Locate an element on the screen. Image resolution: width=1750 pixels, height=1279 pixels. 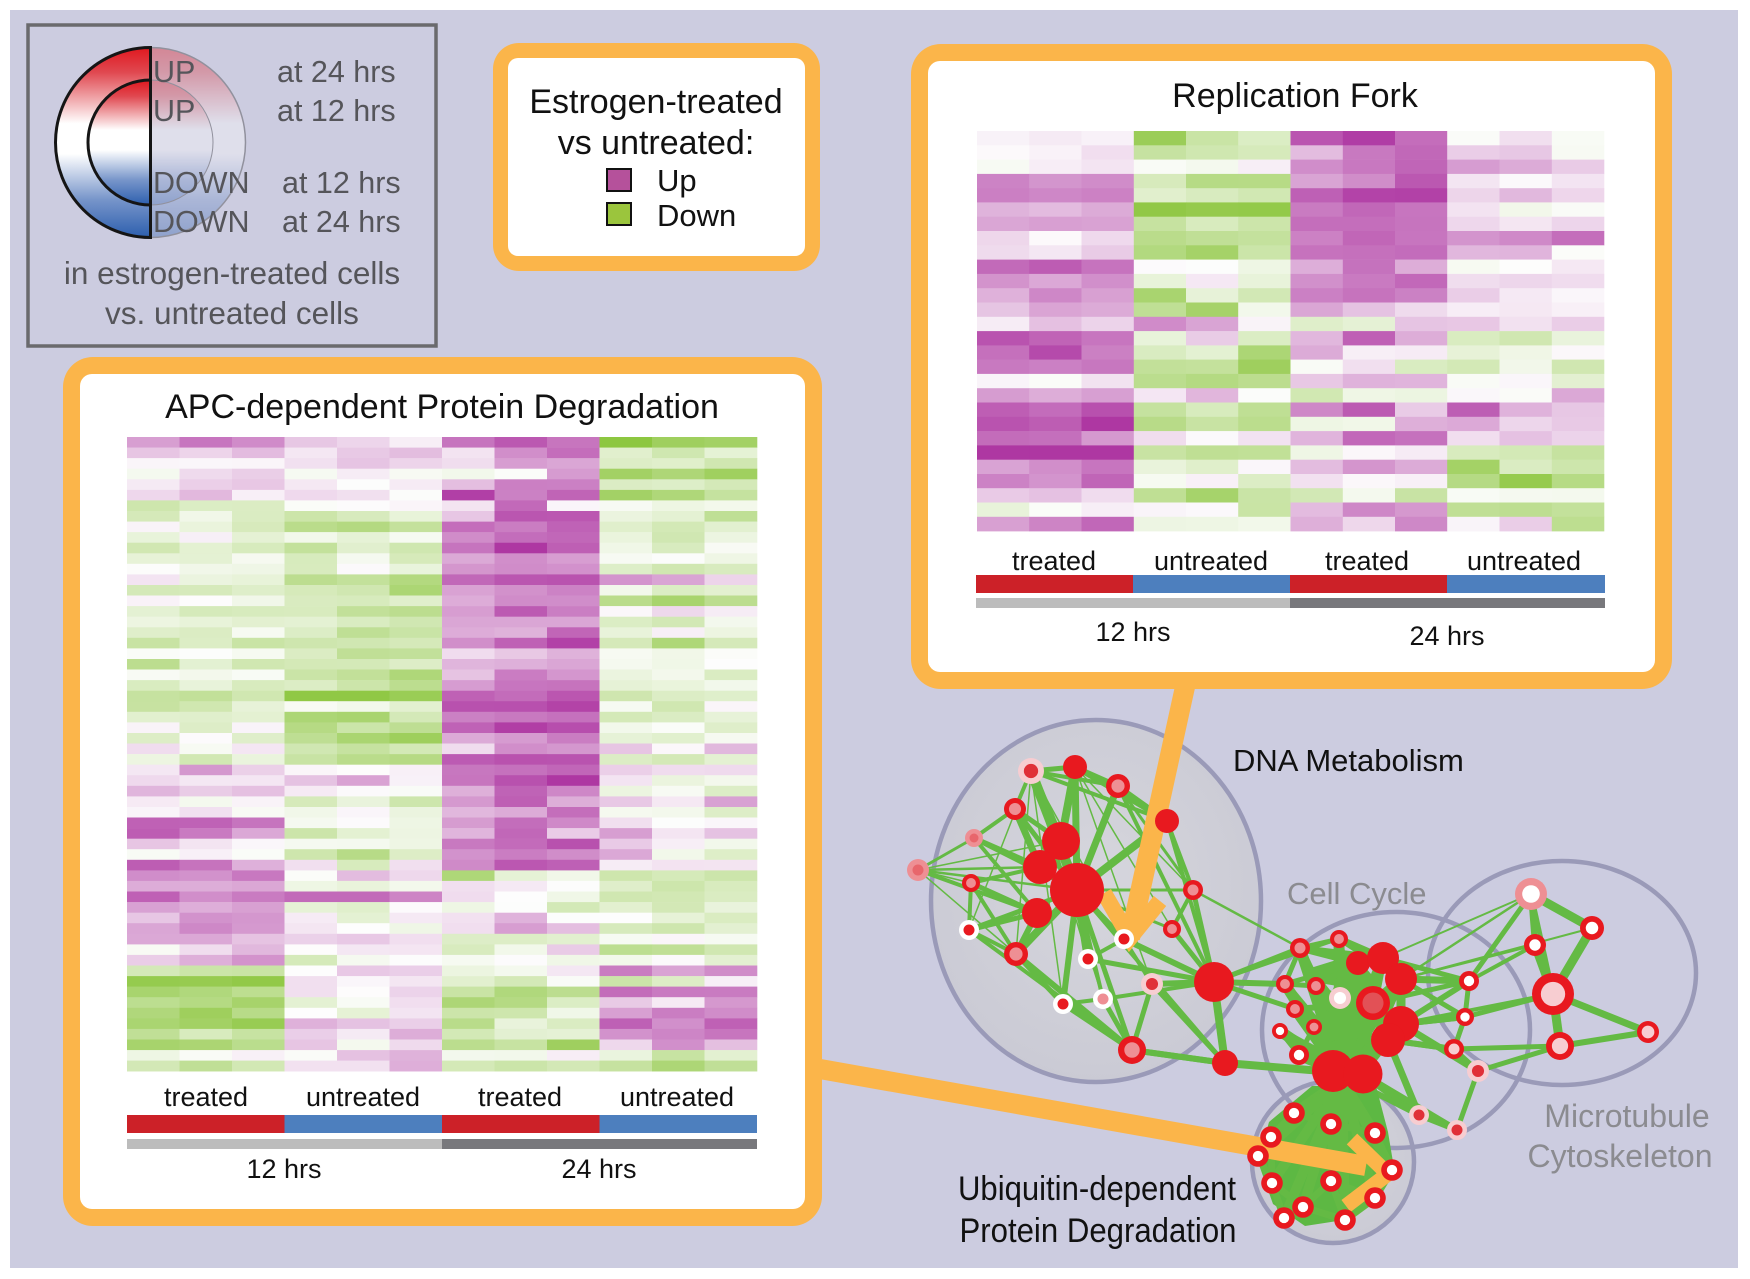
svg-text: Protein Degradation is located at coordinates (1098, 1231).